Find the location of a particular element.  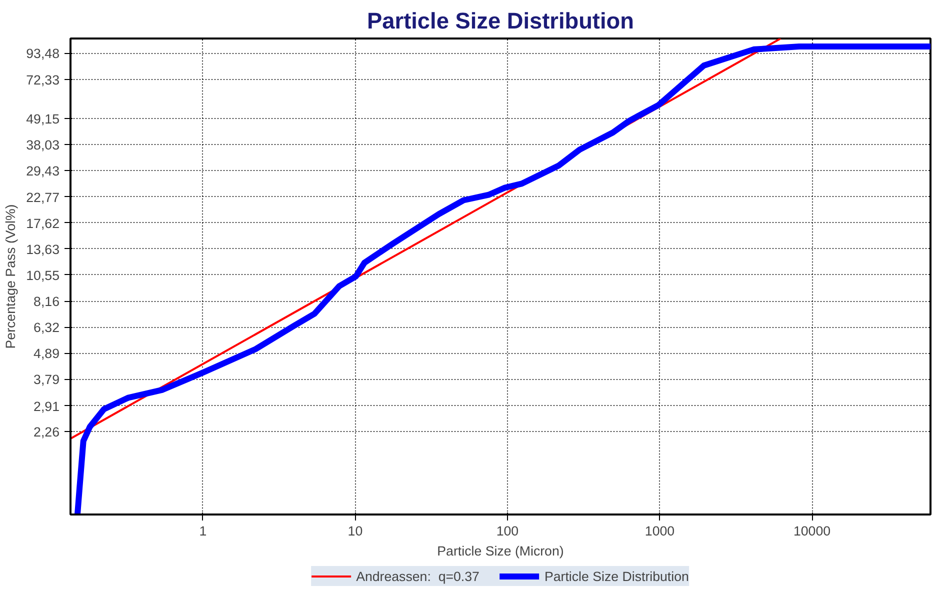

y-axis-title: Percentage Pass (Vol%) is located at coordinates (10, 276).